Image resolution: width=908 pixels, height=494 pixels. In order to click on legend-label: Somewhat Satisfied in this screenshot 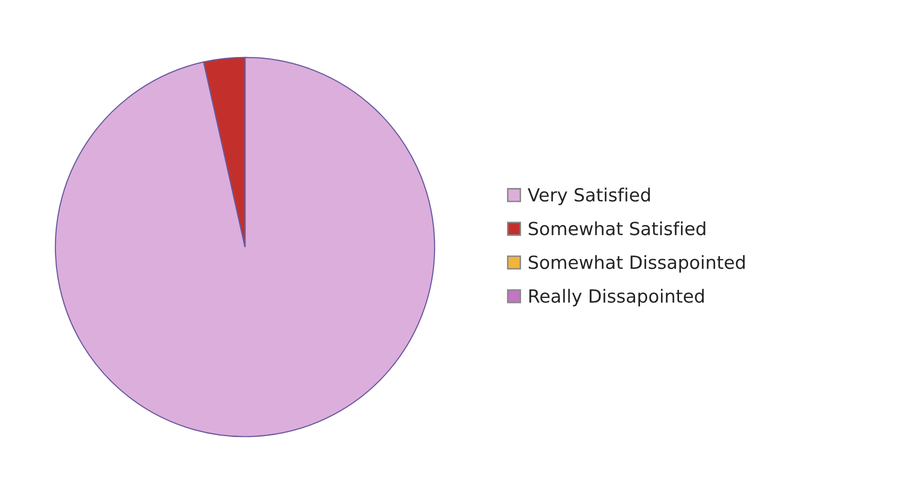, I will do `click(617, 228)`.